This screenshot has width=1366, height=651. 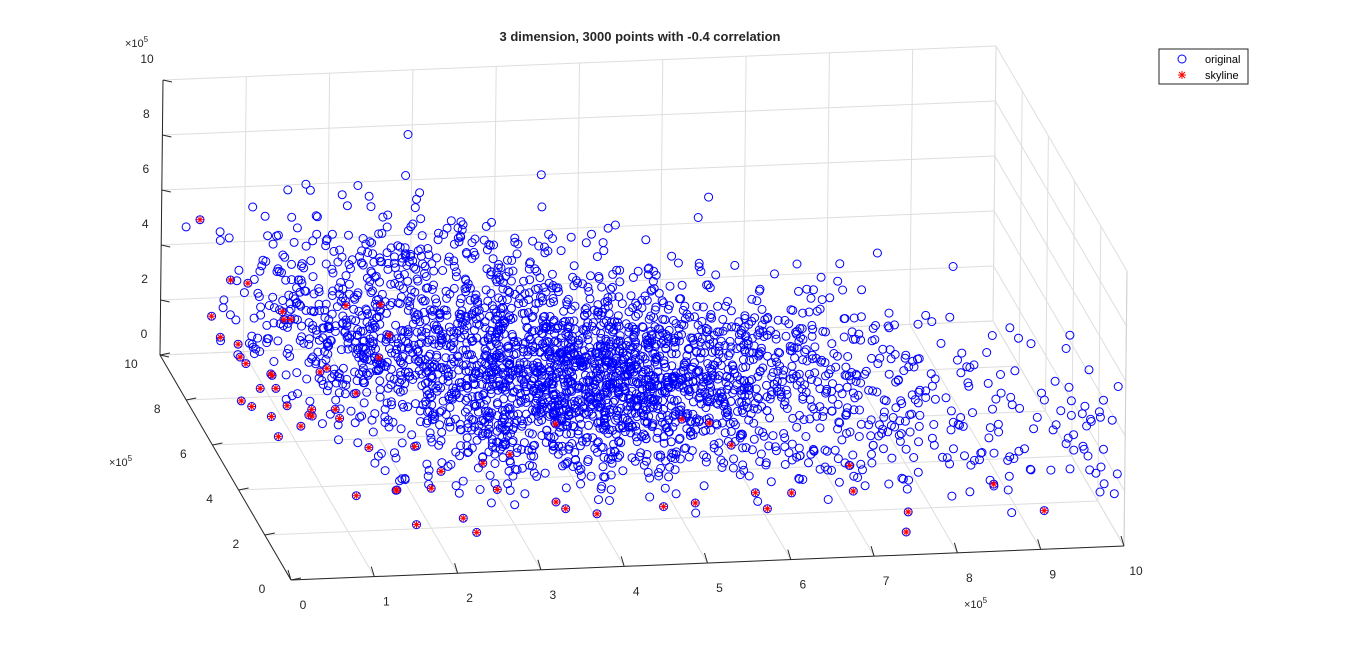 I want to click on y-tick-label: 10, so click(x=131, y=364).